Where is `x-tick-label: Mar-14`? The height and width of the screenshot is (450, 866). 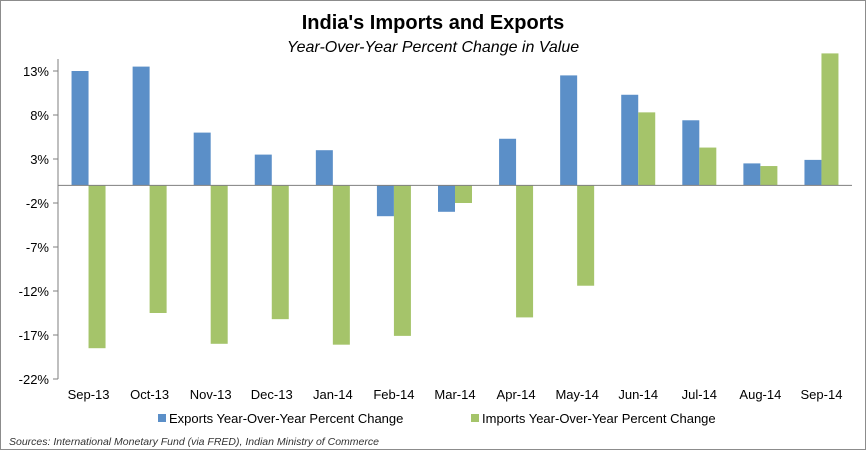 x-tick-label: Mar-14 is located at coordinates (454, 394).